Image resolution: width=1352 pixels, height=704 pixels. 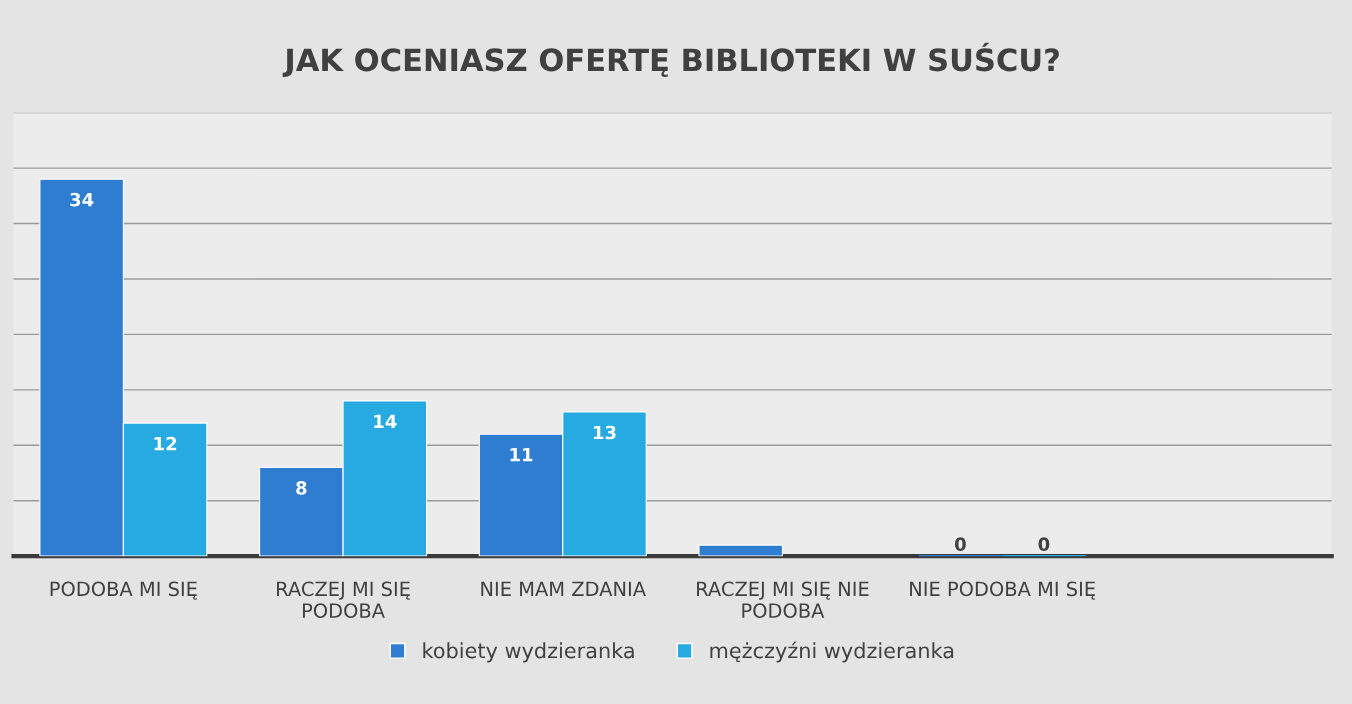 I want to click on data-label: 8, so click(x=301, y=488).